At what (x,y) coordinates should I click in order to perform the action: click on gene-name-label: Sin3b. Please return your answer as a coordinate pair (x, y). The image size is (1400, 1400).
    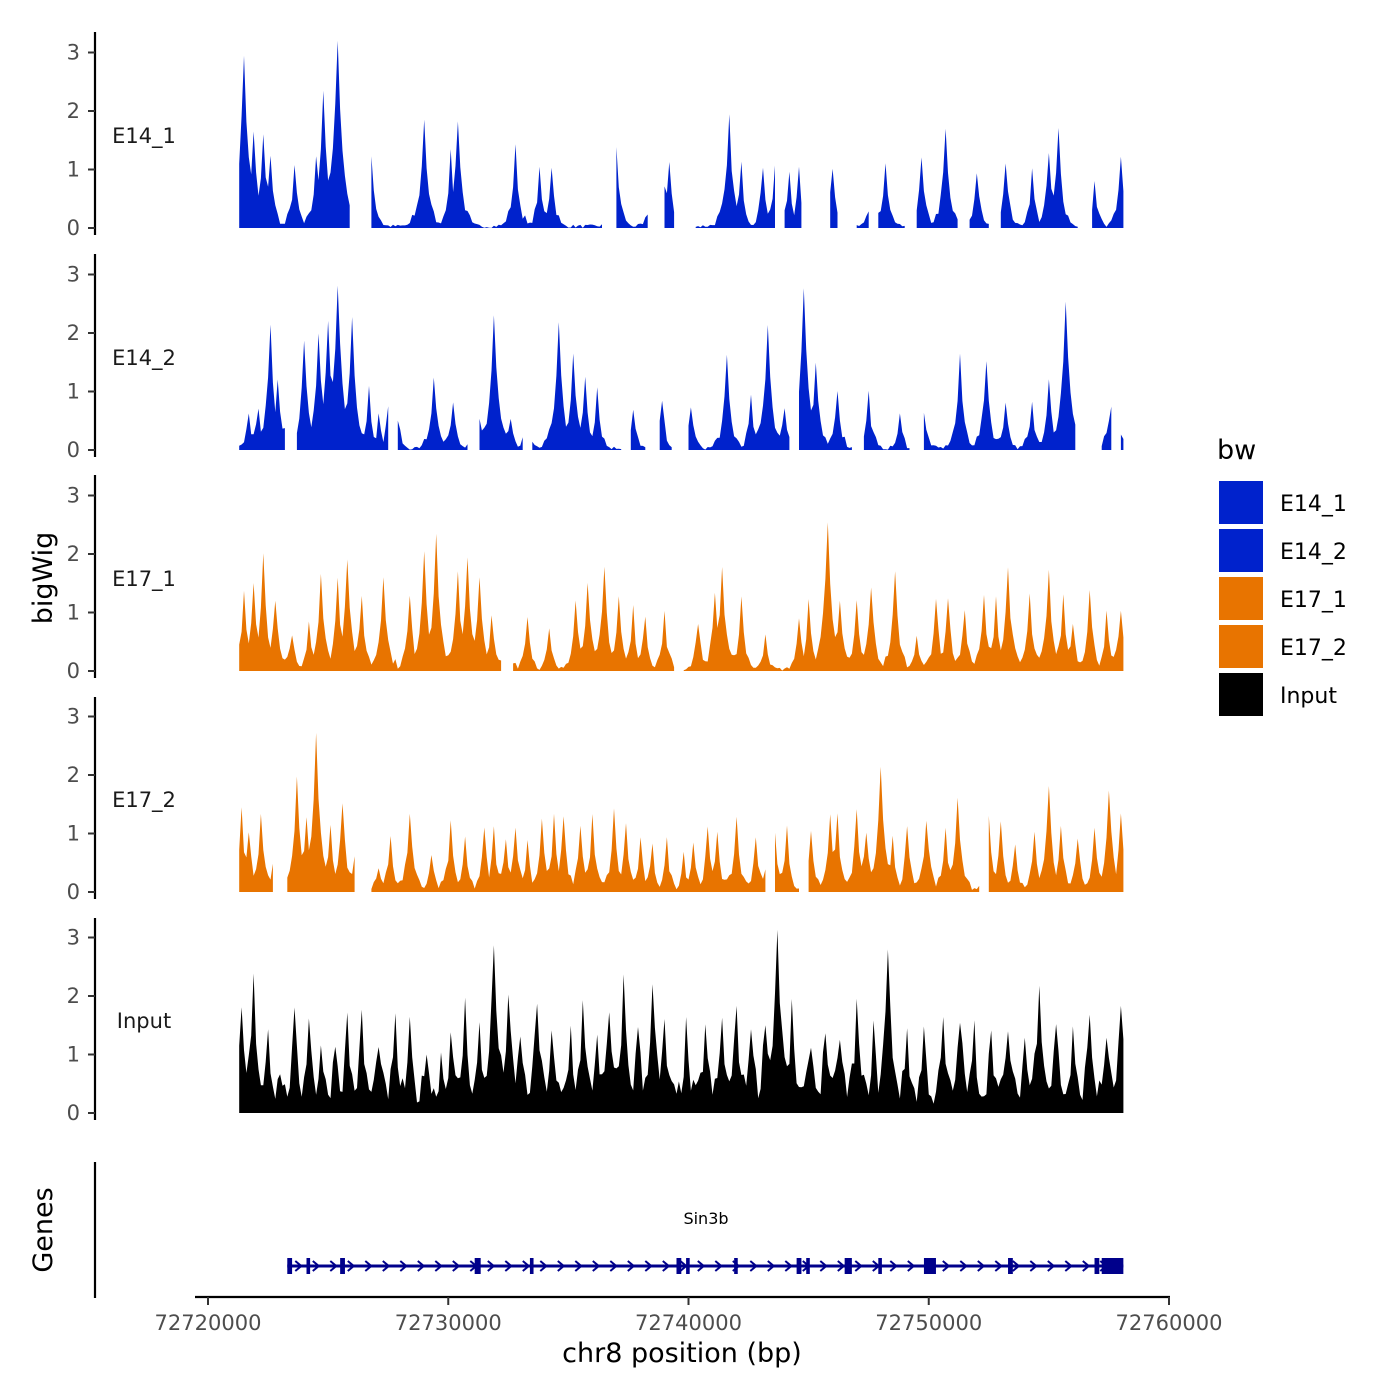
    Looking at the image, I should click on (705, 1218).